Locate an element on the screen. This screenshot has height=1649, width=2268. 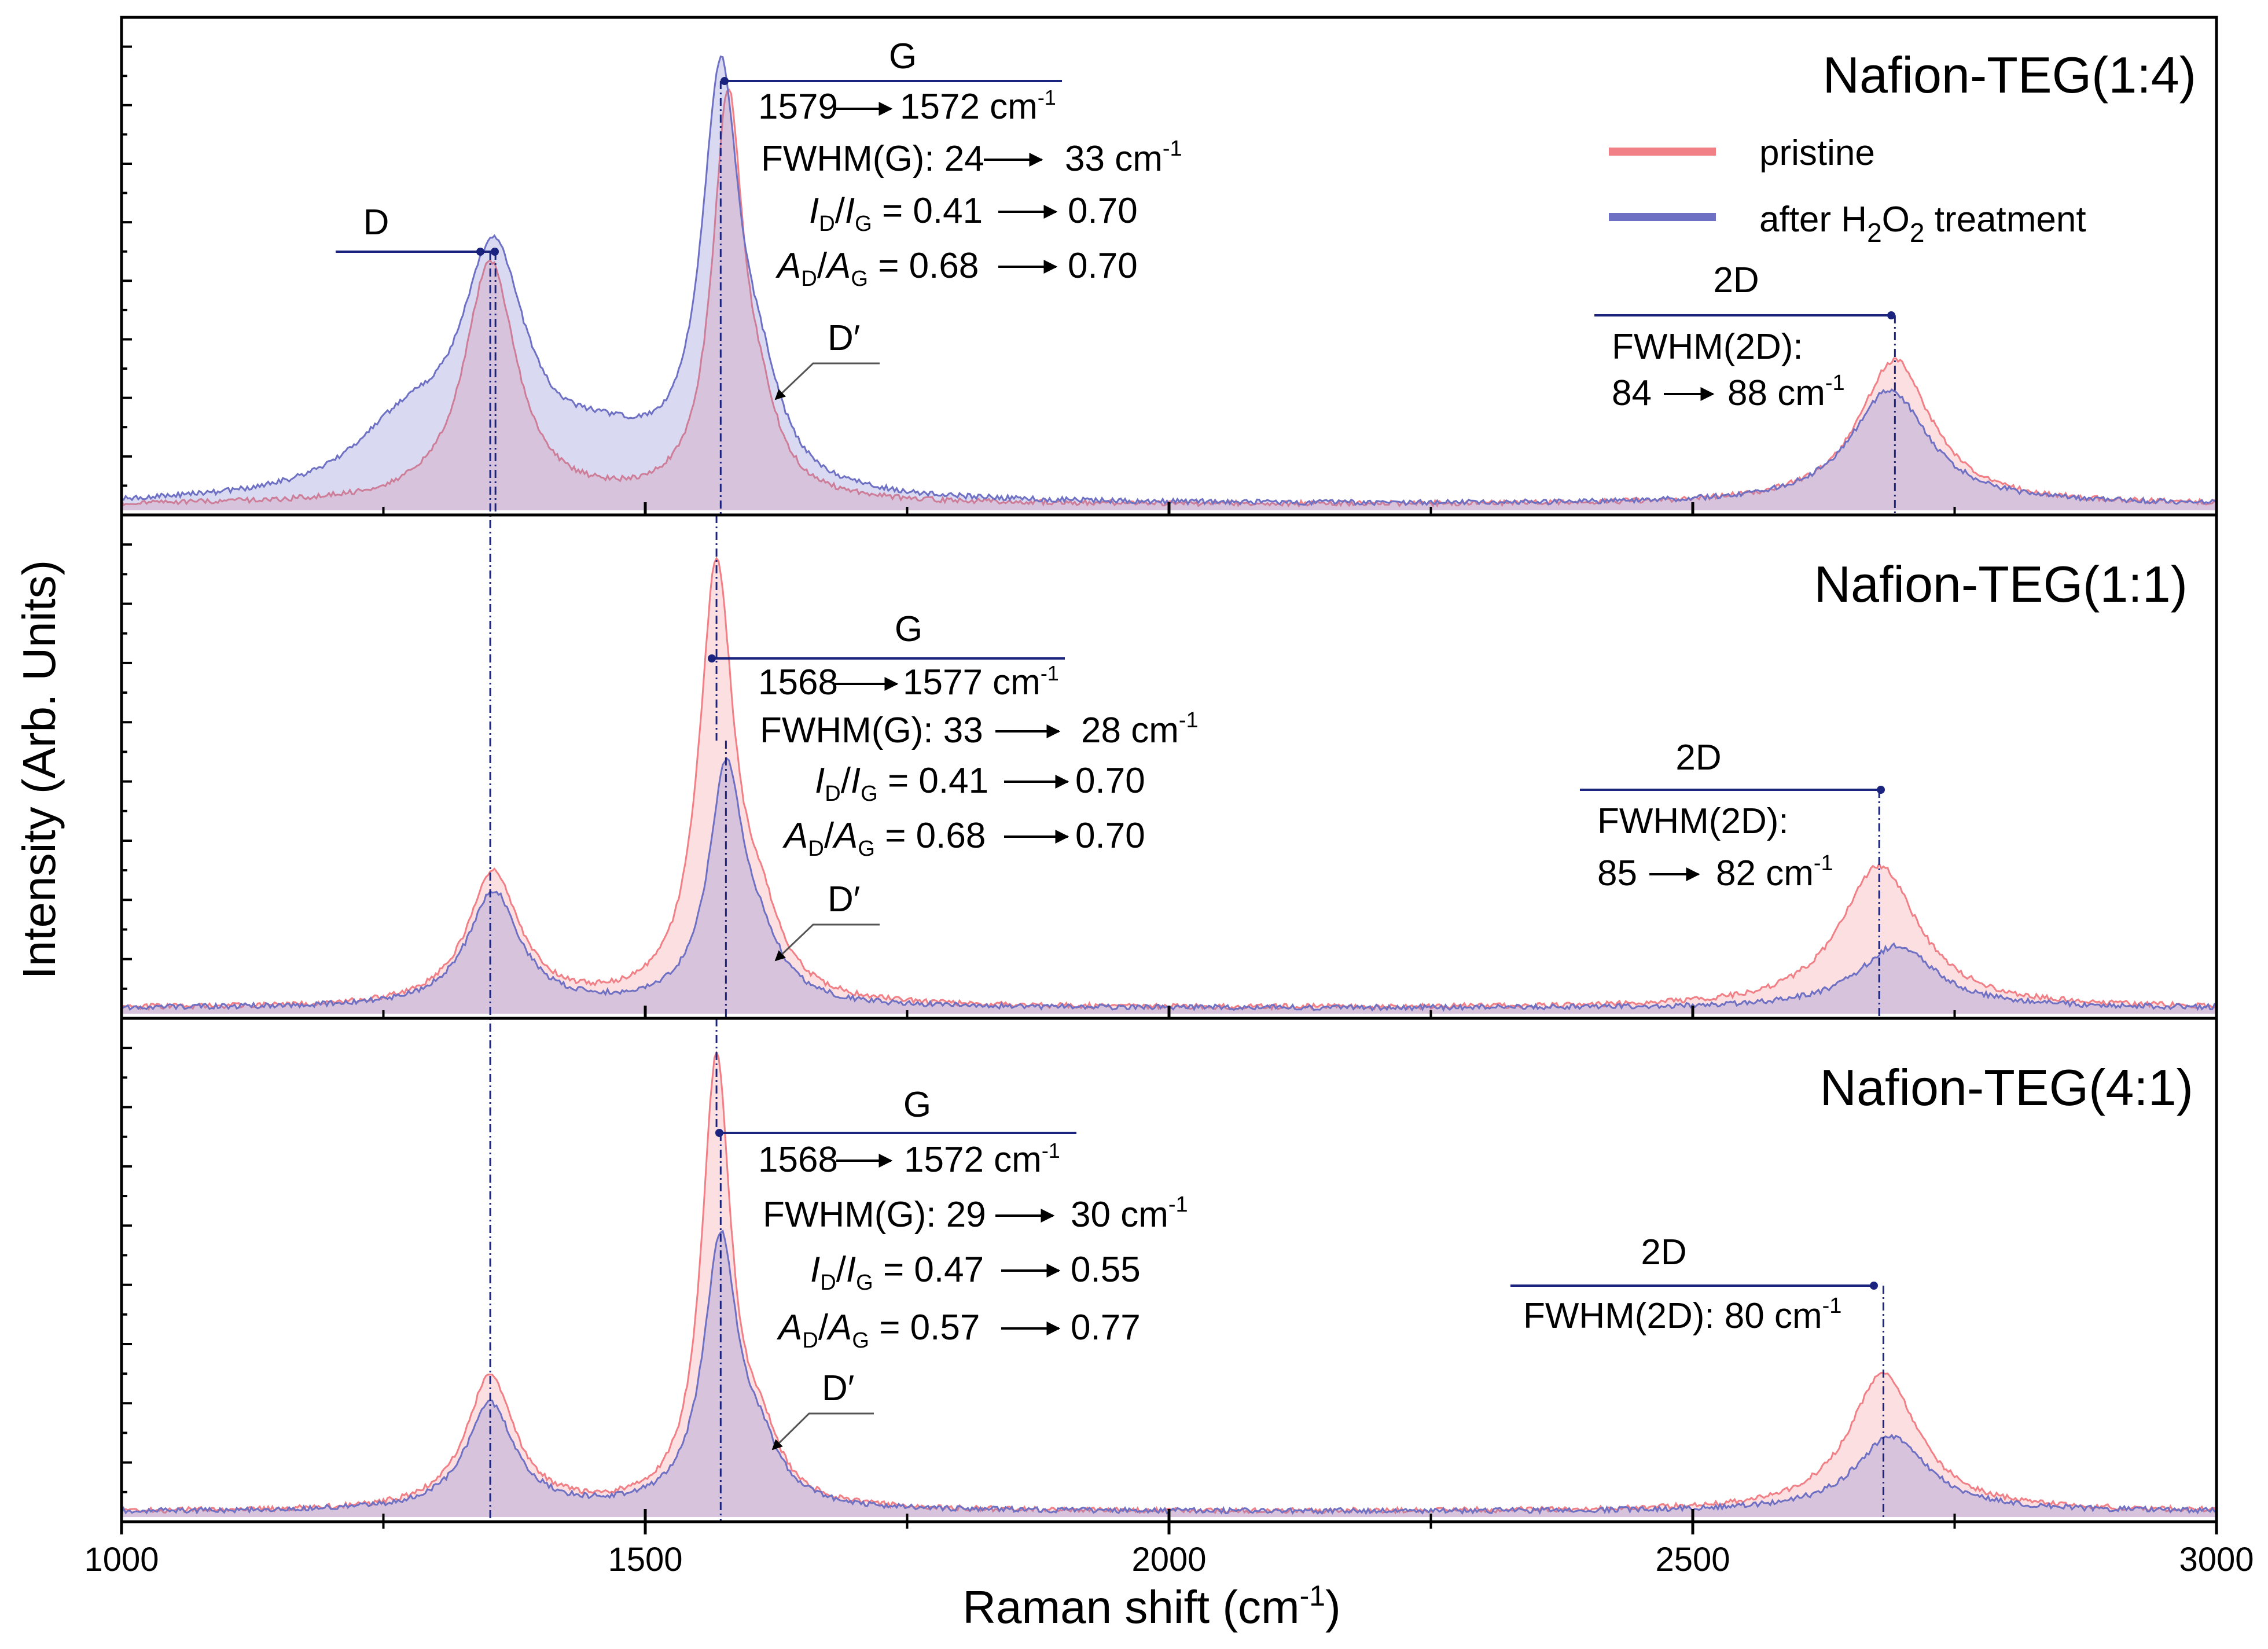
fwhm-g-from: FWHM(G): 29 is located at coordinates (874, 1215).